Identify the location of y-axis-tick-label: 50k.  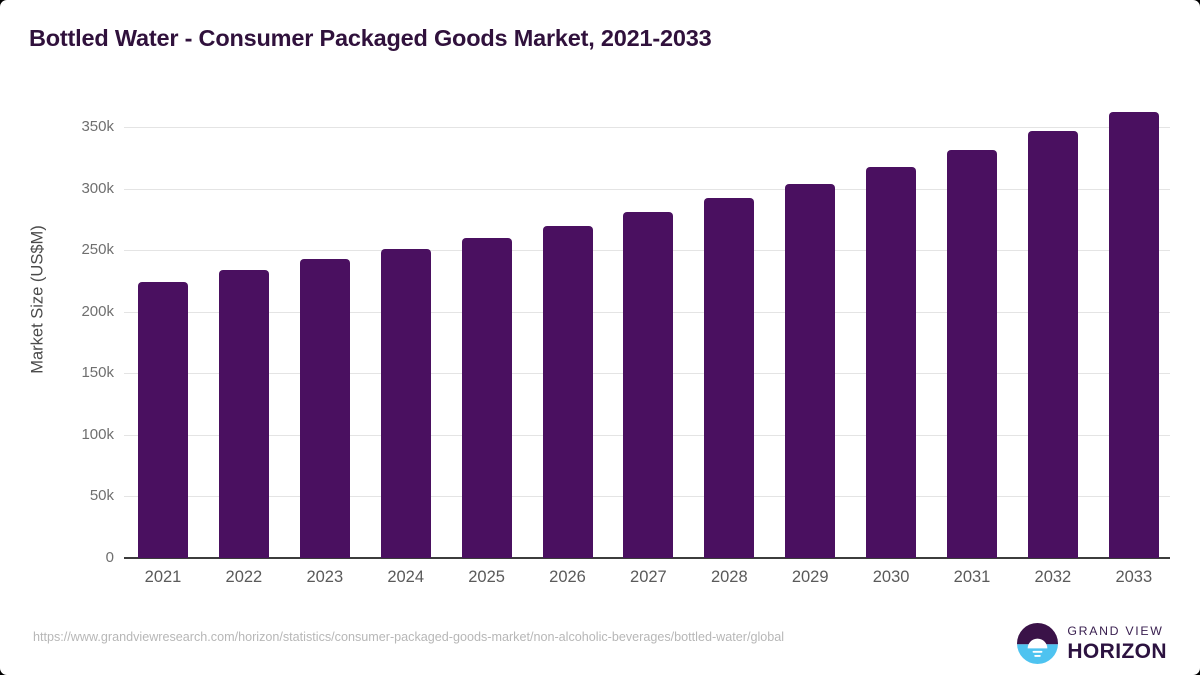
(101, 496).